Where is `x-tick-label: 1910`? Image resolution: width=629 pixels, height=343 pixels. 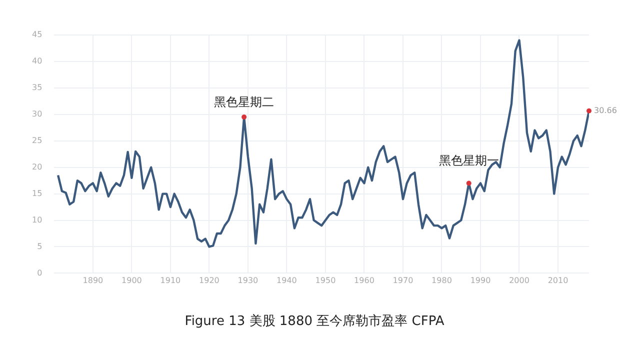
x-tick-label: 1910 is located at coordinates (170, 281).